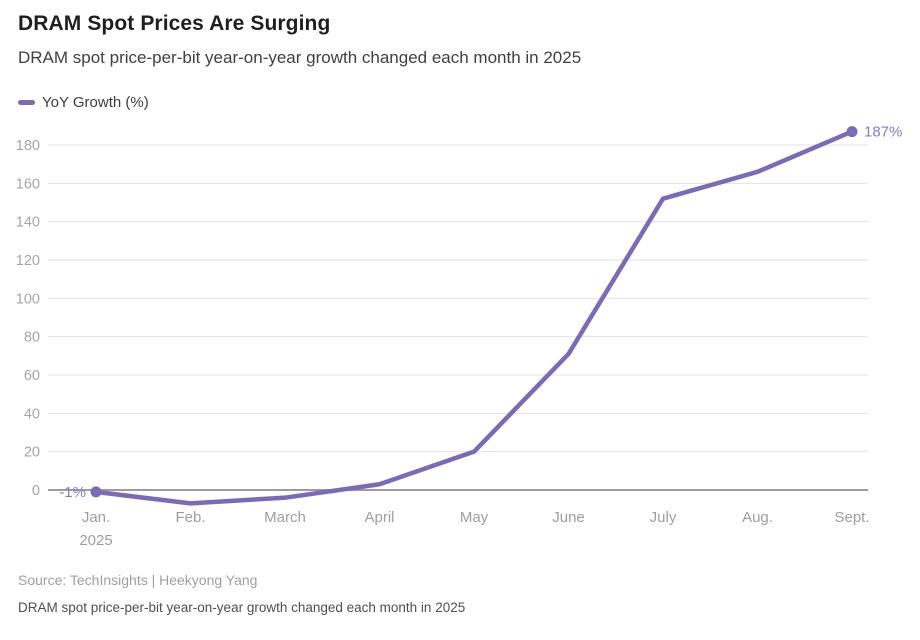 Image resolution: width=920 pixels, height=640 pixels. Describe the element at coordinates (174, 23) in the screenshot. I see `chart-title: DRAM Spot Prices Are Surging` at that location.